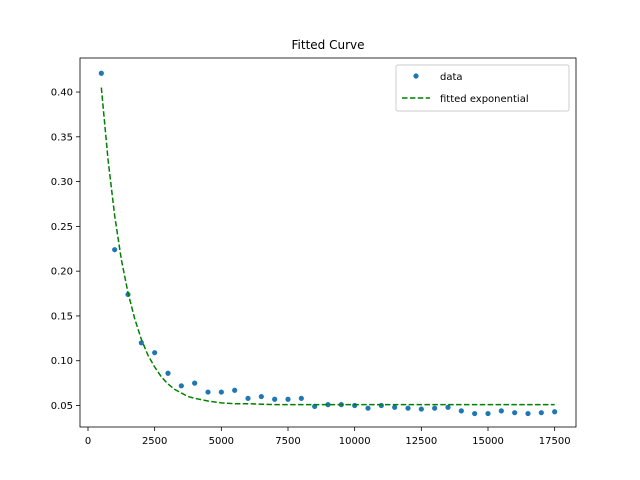  What do you see at coordinates (62, 406) in the screenshot?
I see `y-tick-label: 0.05` at bounding box center [62, 406].